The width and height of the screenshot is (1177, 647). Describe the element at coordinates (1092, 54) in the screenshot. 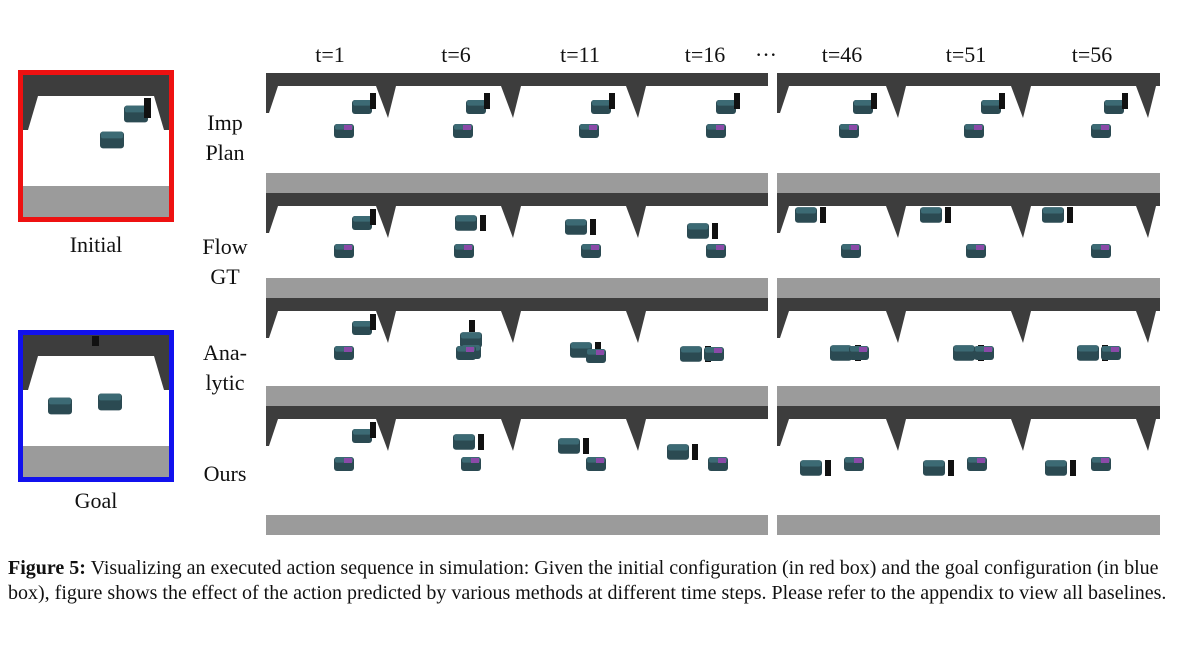

I see `time-label-t56: t=56` at that location.